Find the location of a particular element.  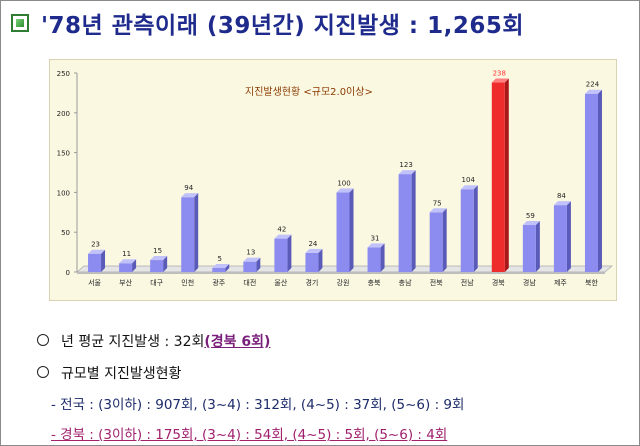

data-label: 42 is located at coordinates (281, 230).